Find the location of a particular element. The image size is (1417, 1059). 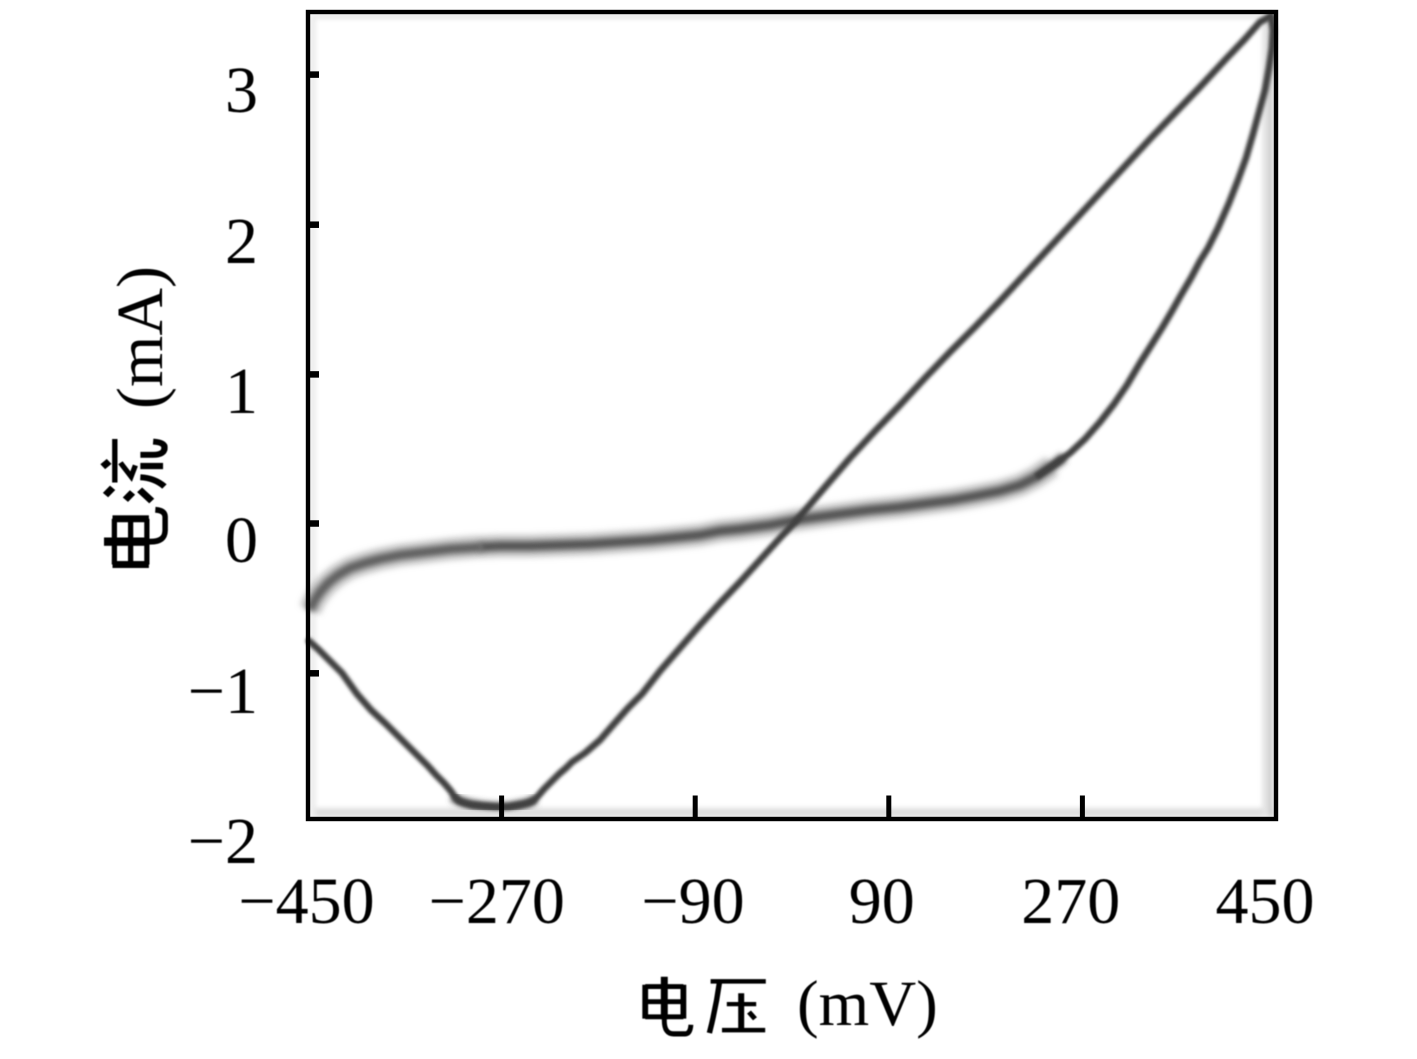

svg-text: 450 is located at coordinates (1265, 901).